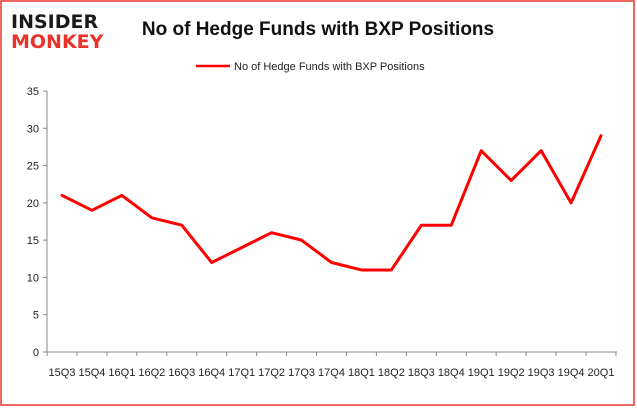 The height and width of the screenshot is (408, 637). I want to click on y-tick-label: 0, so click(36, 353).